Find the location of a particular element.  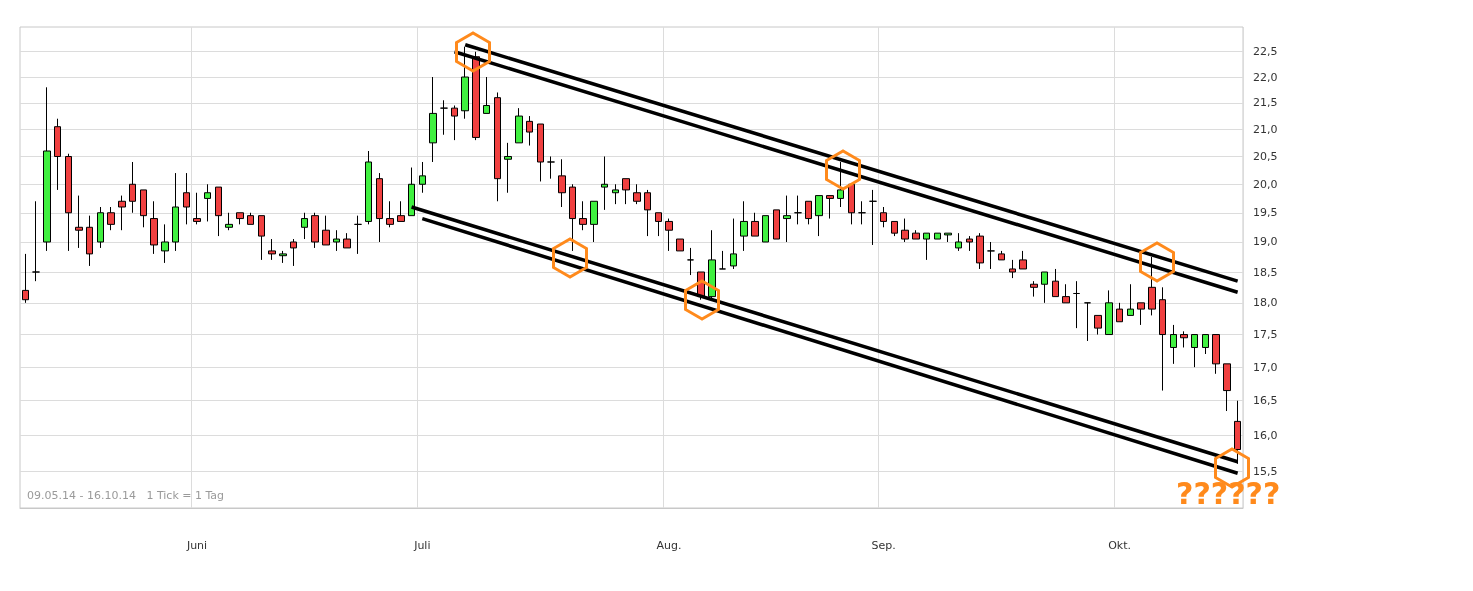

annotation: 09.05.14 - 16.10.14 1 Tick = 1 Tag is located at coordinates (126, 495).